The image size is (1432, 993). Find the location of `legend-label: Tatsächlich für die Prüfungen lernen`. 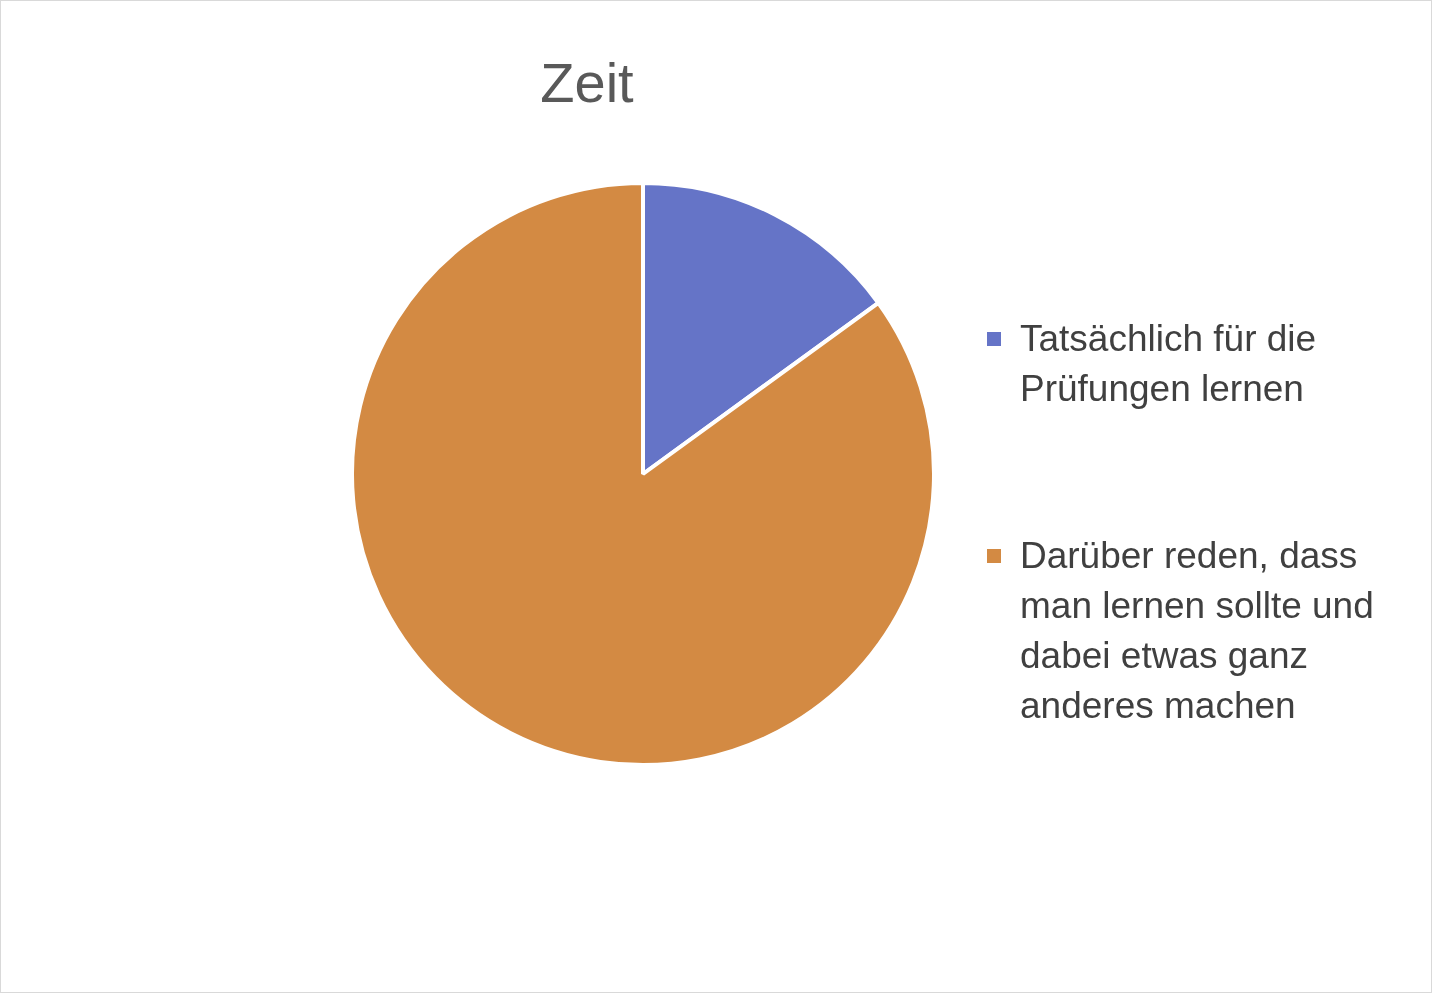

legend-label: Tatsächlich für die Prüfungen lernen is located at coordinates (1169, 364).